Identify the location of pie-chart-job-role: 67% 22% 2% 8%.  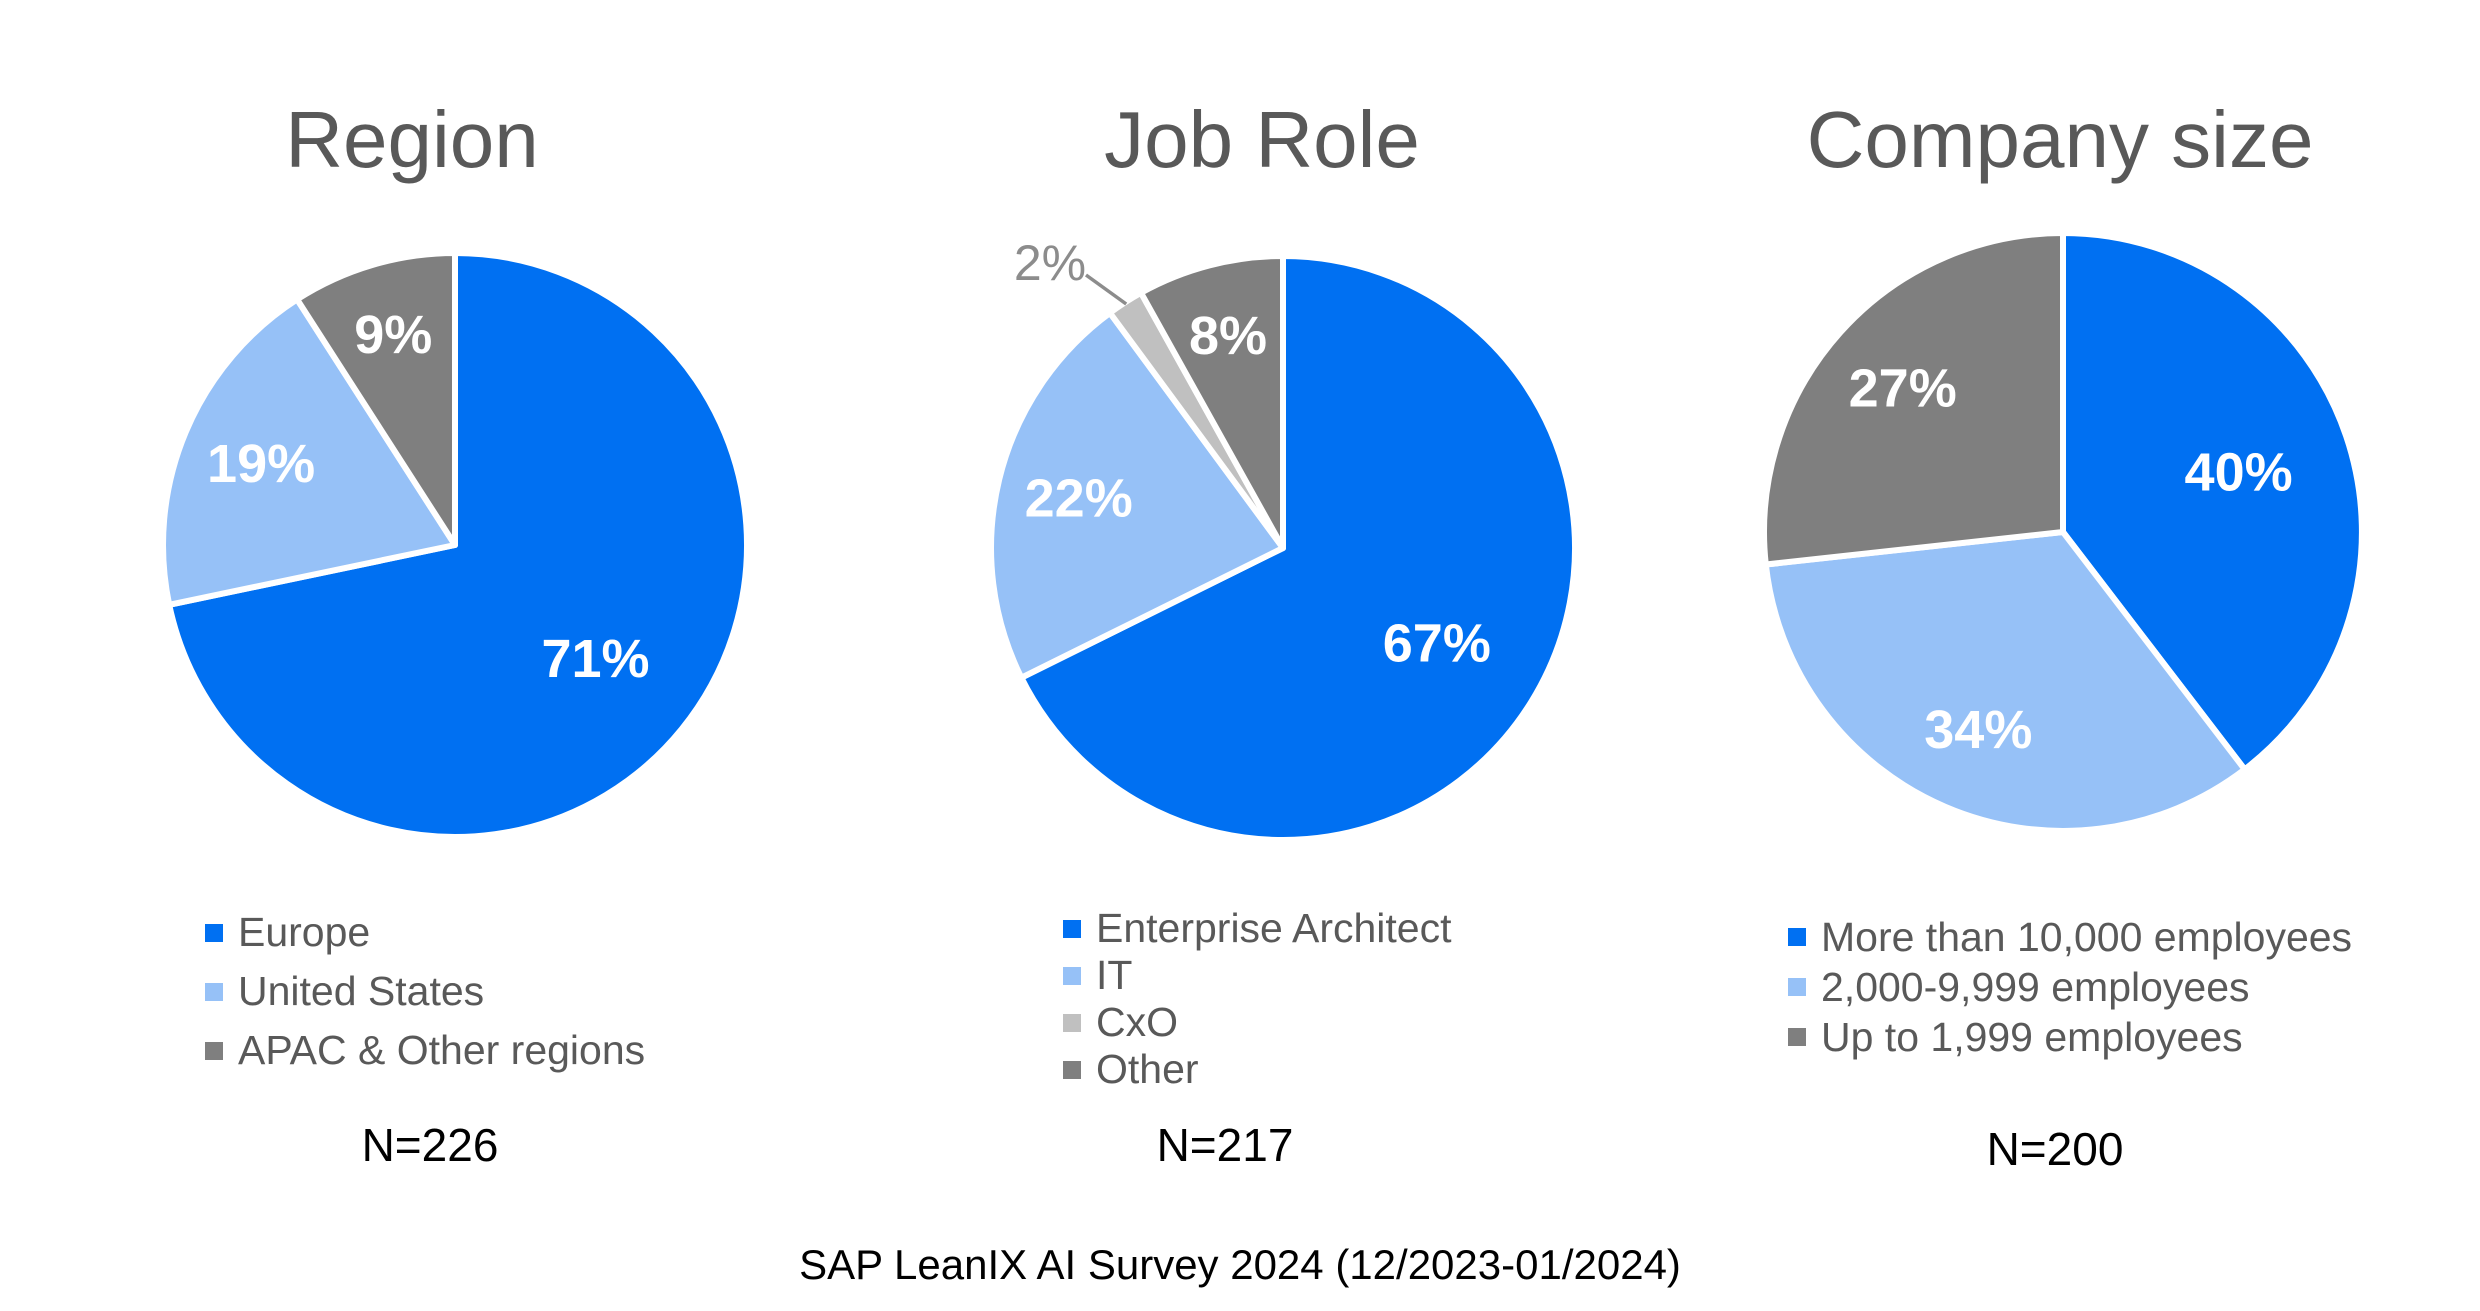
(1283, 539).